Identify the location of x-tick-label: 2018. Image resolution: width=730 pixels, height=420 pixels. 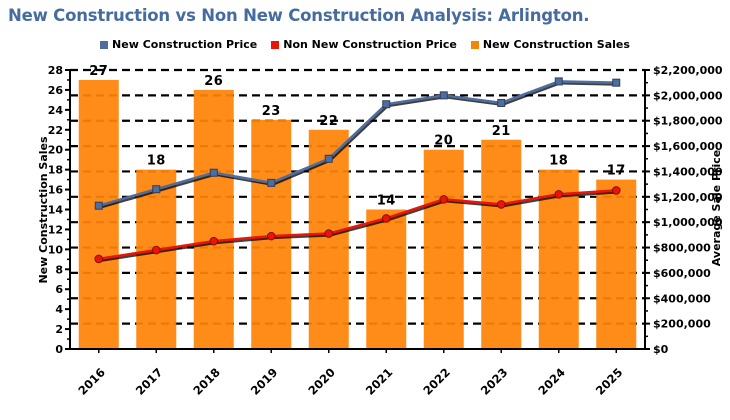
(206, 381).